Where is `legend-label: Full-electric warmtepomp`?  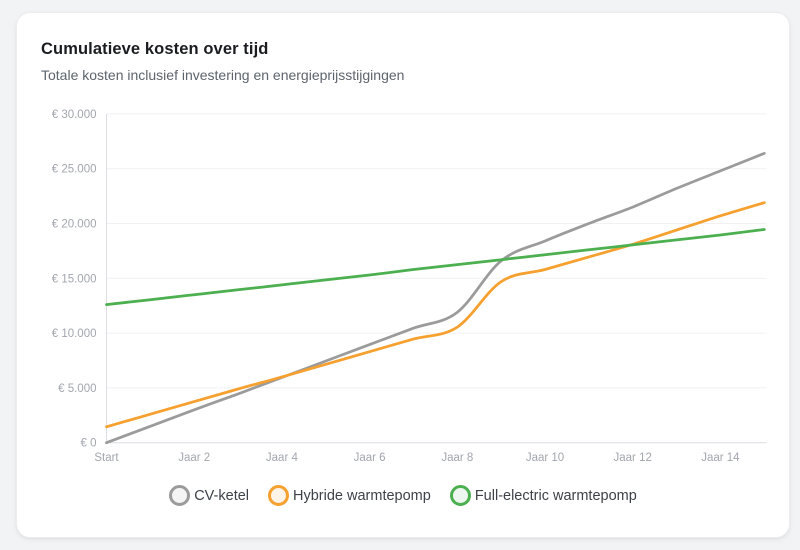 legend-label: Full-electric warmtepomp is located at coordinates (555, 495).